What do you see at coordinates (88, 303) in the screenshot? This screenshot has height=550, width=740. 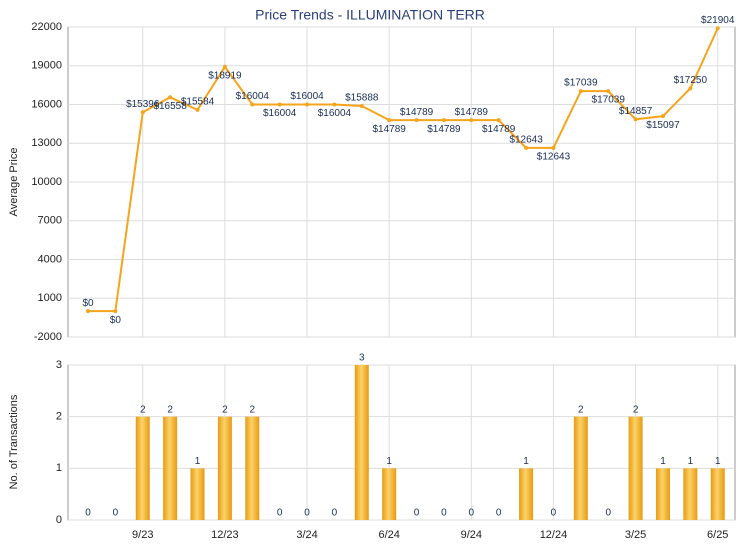 I see `value-label: $0` at bounding box center [88, 303].